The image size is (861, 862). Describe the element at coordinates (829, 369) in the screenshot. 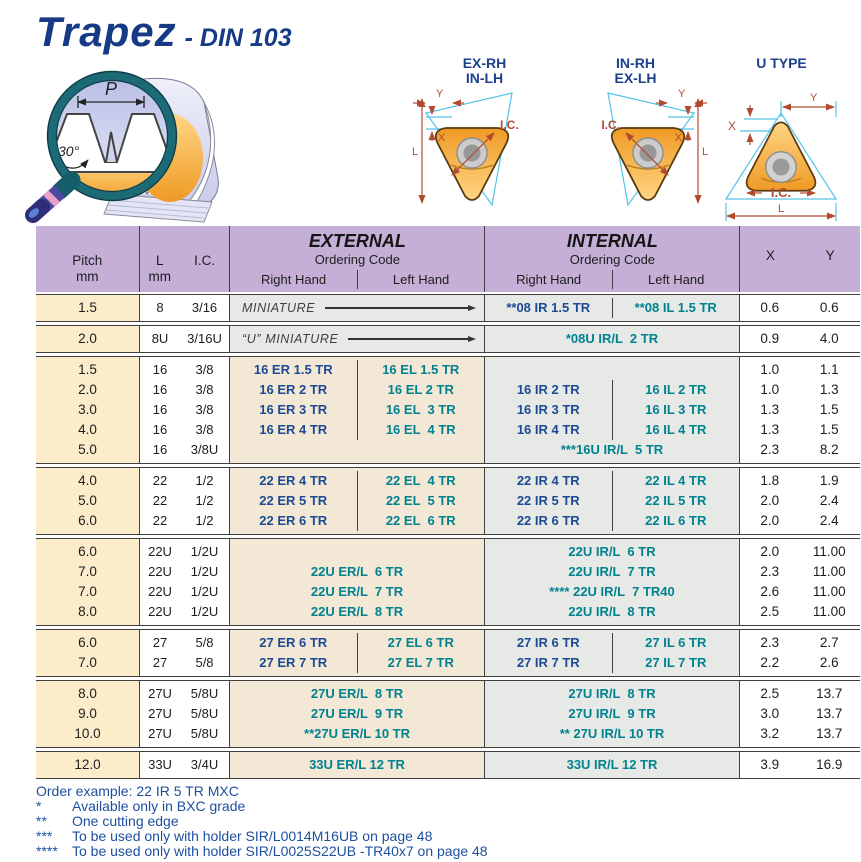

I see `y-value: 1.1` at that location.